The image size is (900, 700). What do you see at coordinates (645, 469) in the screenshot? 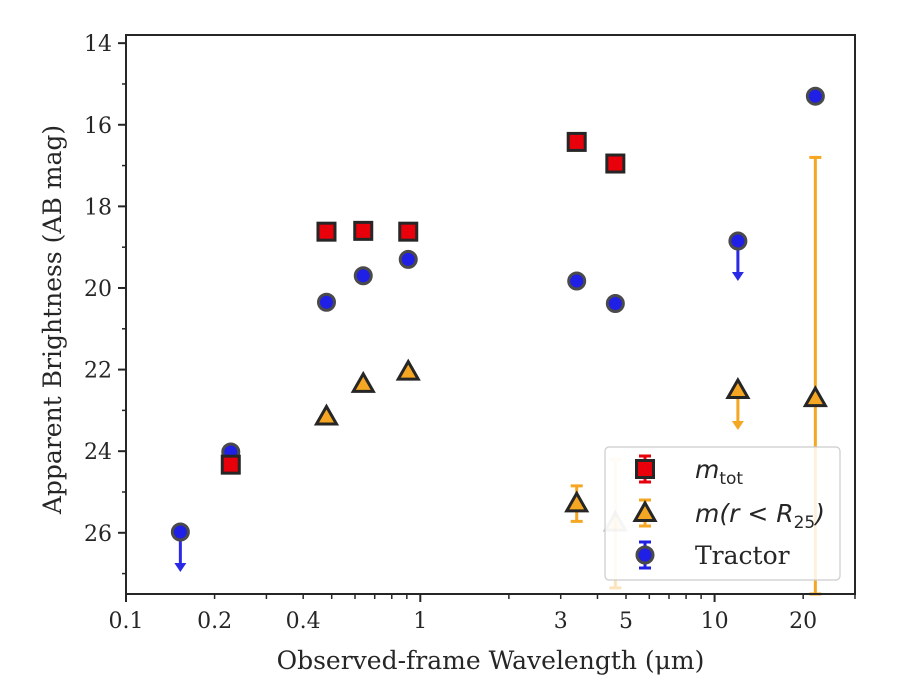
I see `legend-mtot-marker` at bounding box center [645, 469].